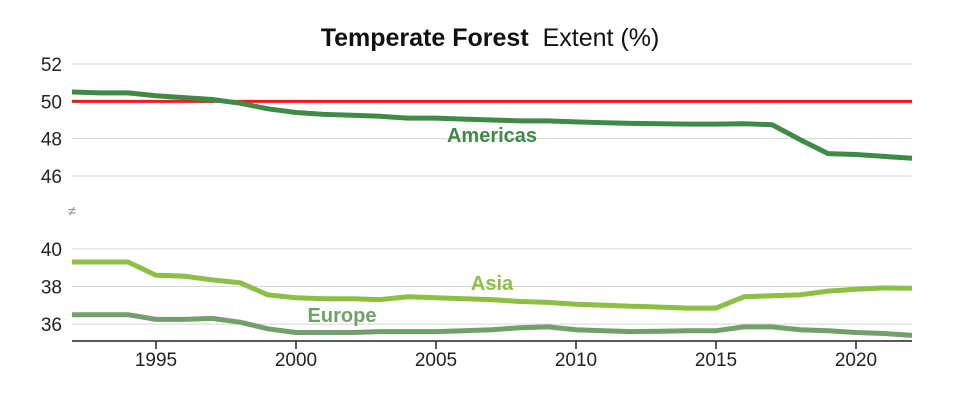  I want to click on y-axis-ticks: 52 50 48 46 40 38 36, so click(51, 195).